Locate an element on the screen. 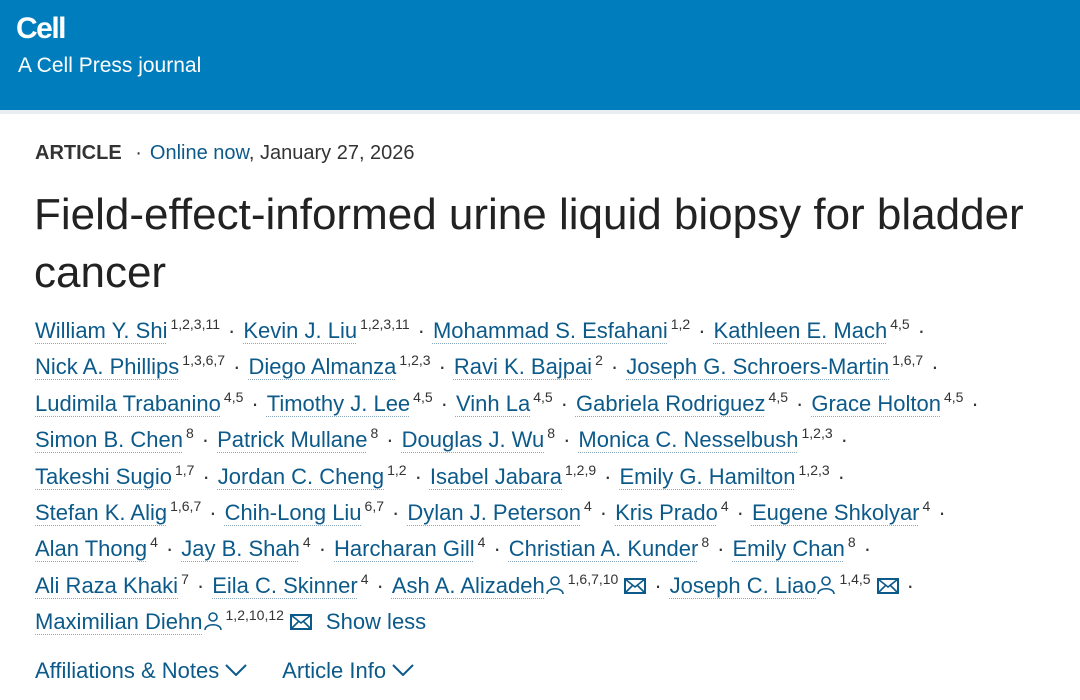 Image resolution: width=1080 pixels, height=700 pixels. author-link: Timothy J. Lee is located at coordinates (338, 403).